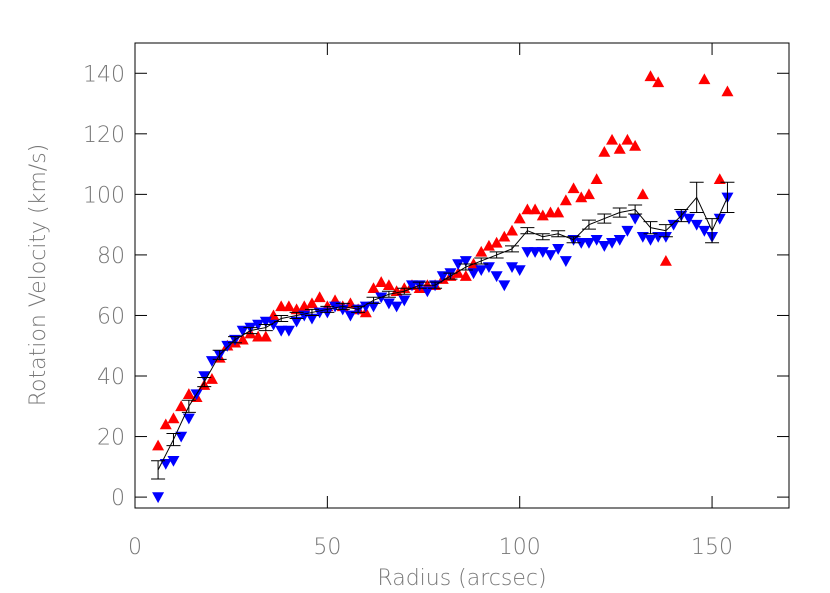  Describe the element at coordinates (111, 256) in the screenshot. I see `y-tick-label: 80` at that location.